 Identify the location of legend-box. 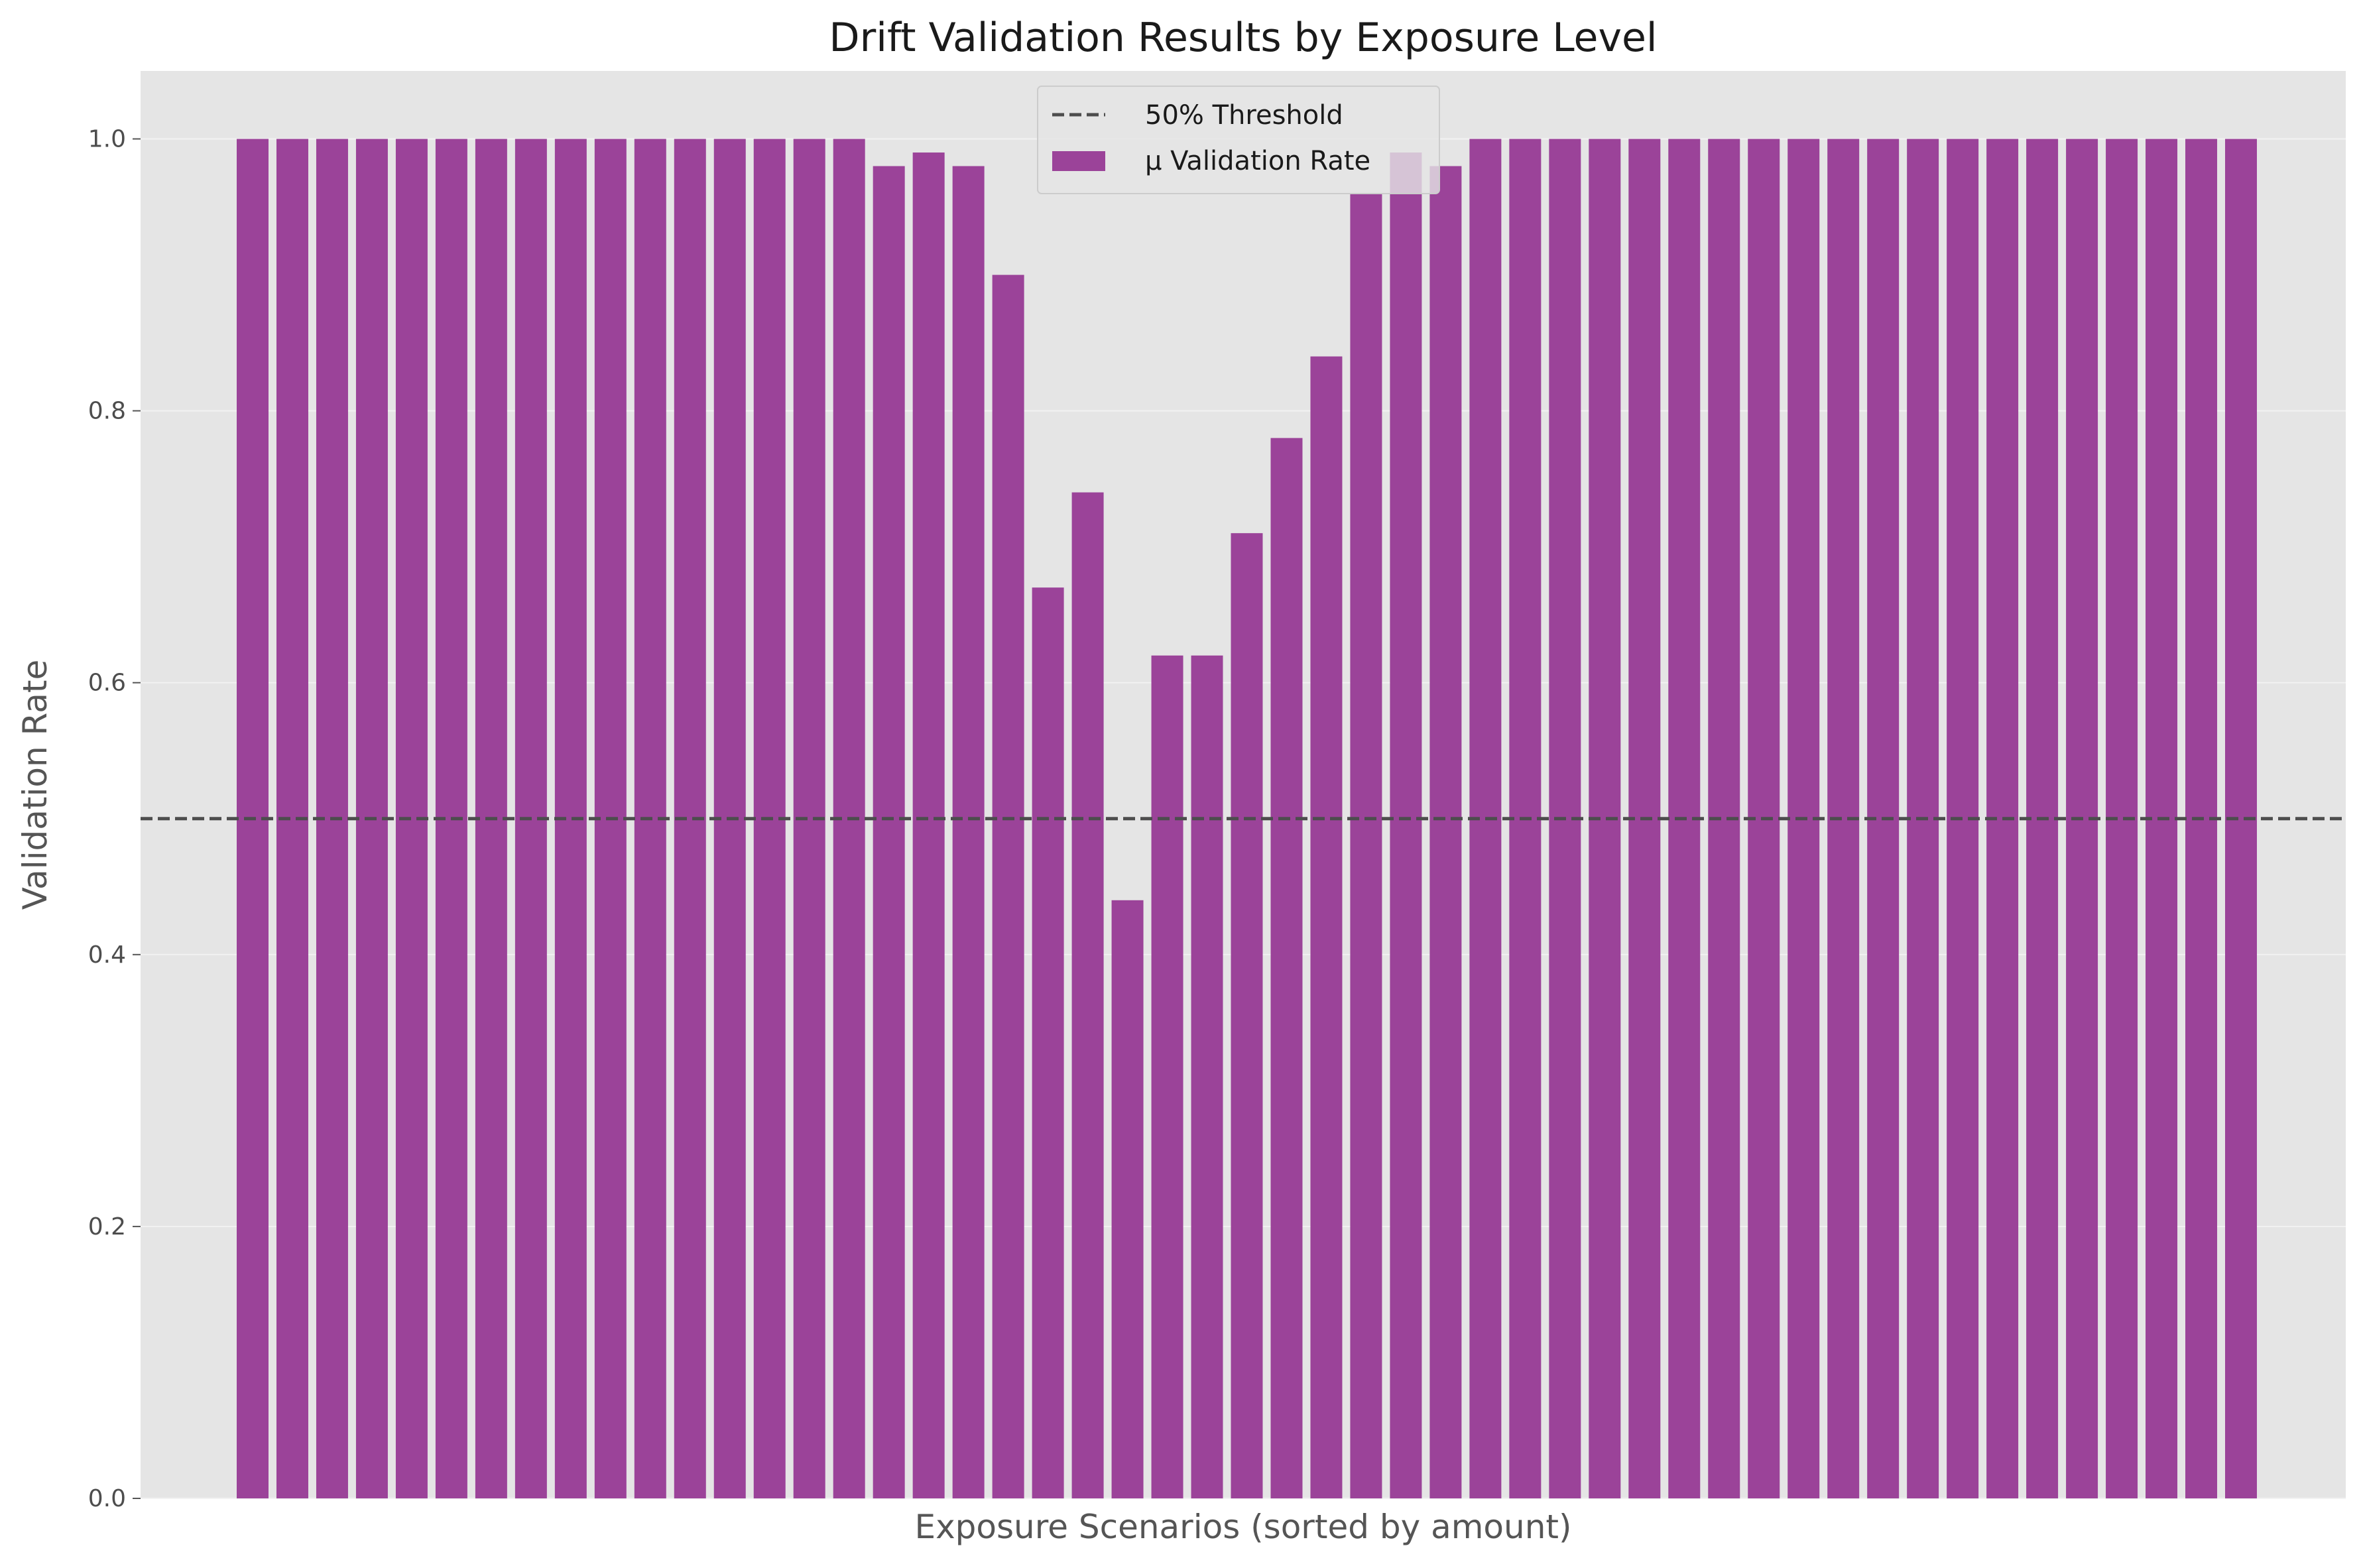
(1238, 140).